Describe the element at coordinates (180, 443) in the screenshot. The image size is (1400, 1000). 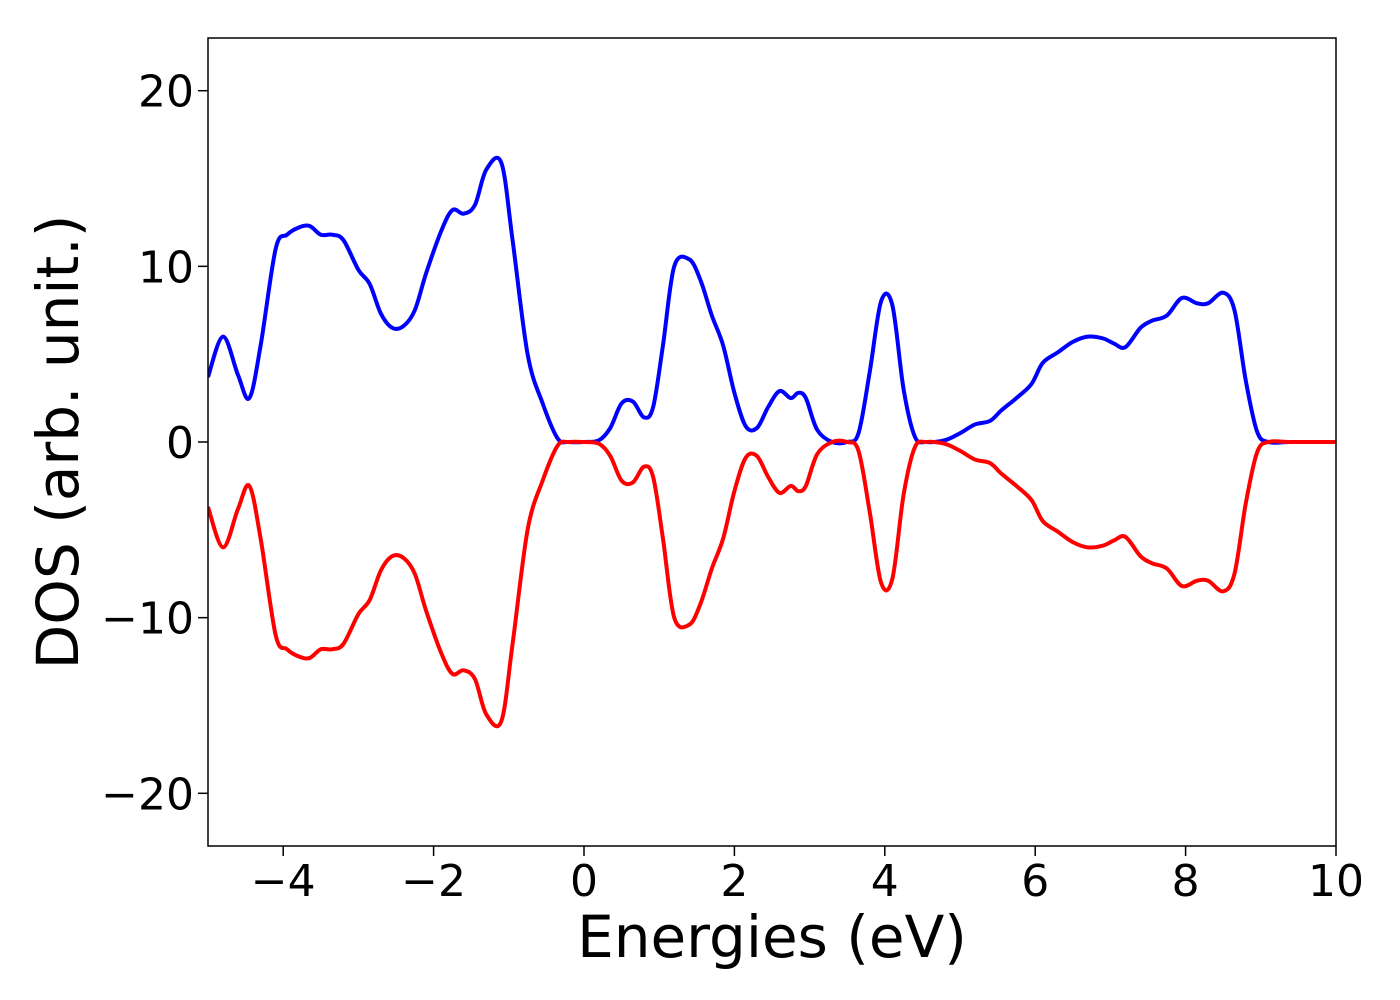
I see `y-tick-label: 0` at that location.